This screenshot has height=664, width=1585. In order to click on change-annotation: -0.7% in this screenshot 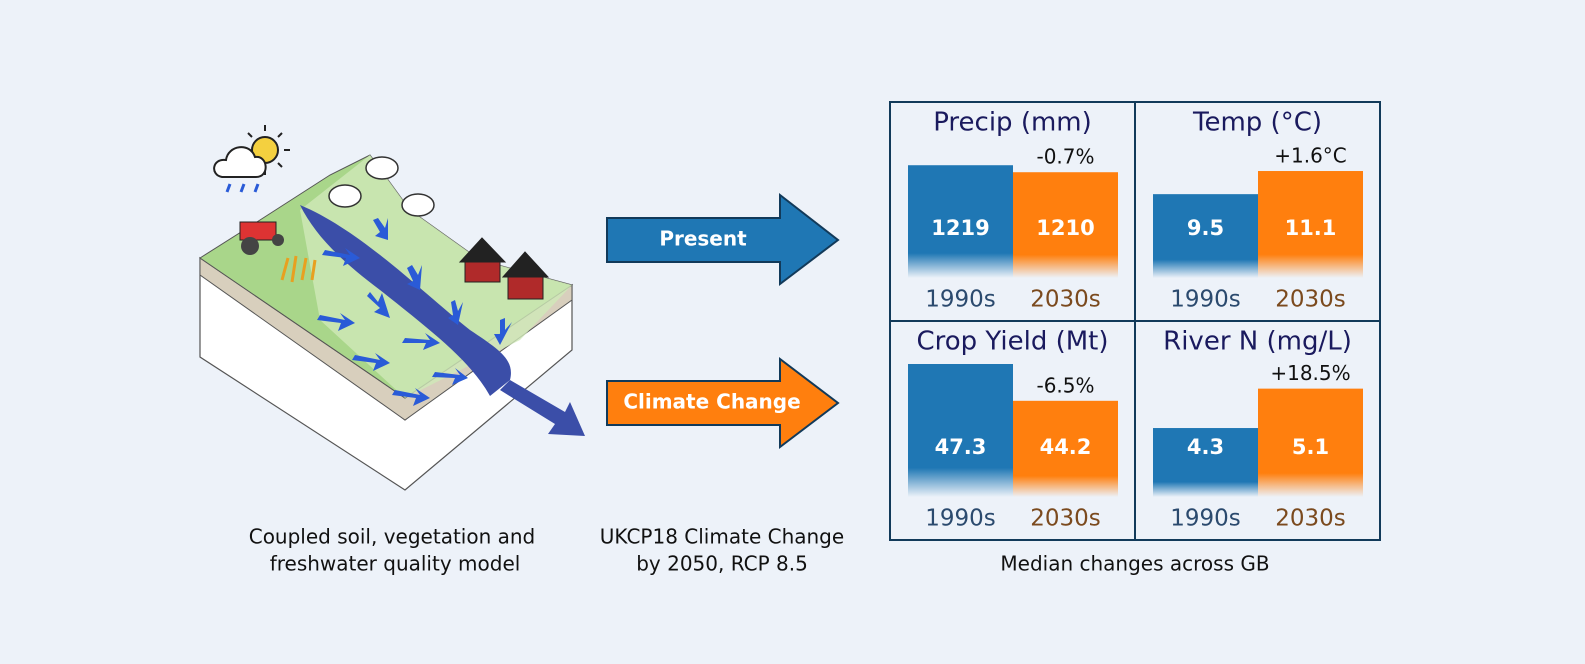, I will do `click(1065, 157)`.